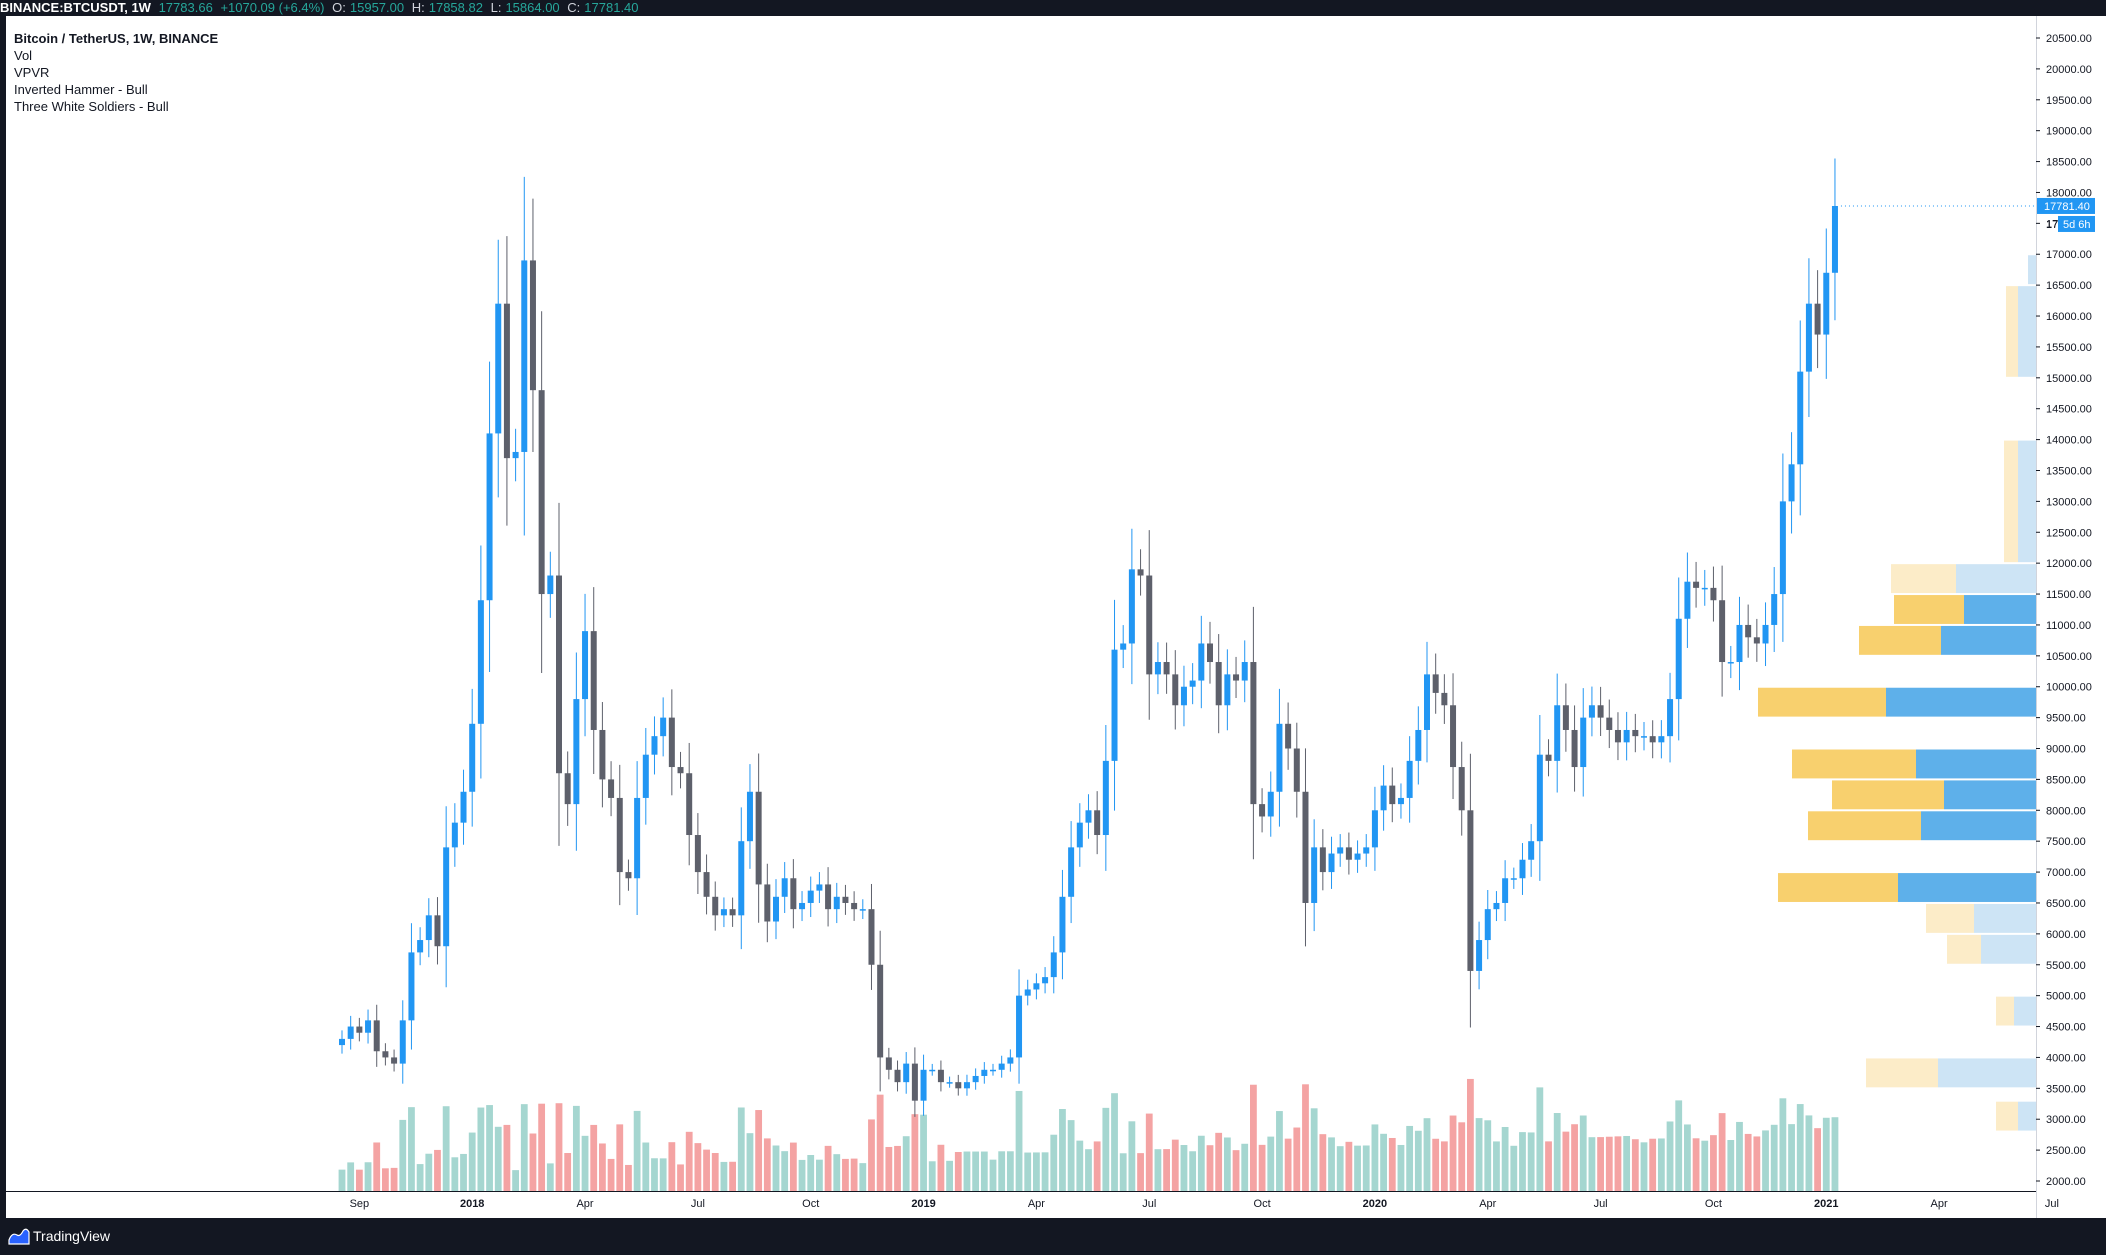  I want to click on legend-inverted-hammer: Inverted Hammer - Bull, so click(81, 89).